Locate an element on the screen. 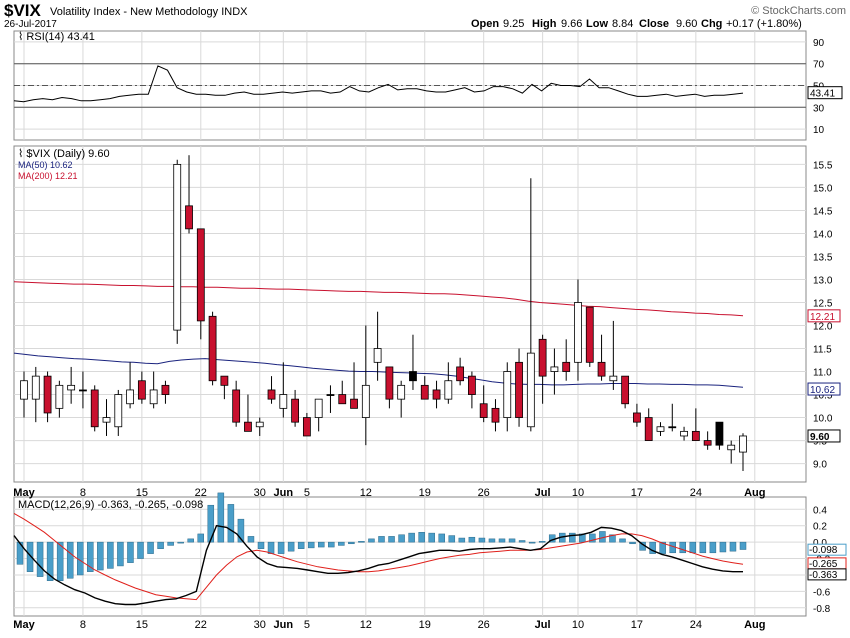  macd-x-tick-label: 5 is located at coordinates (307, 625).